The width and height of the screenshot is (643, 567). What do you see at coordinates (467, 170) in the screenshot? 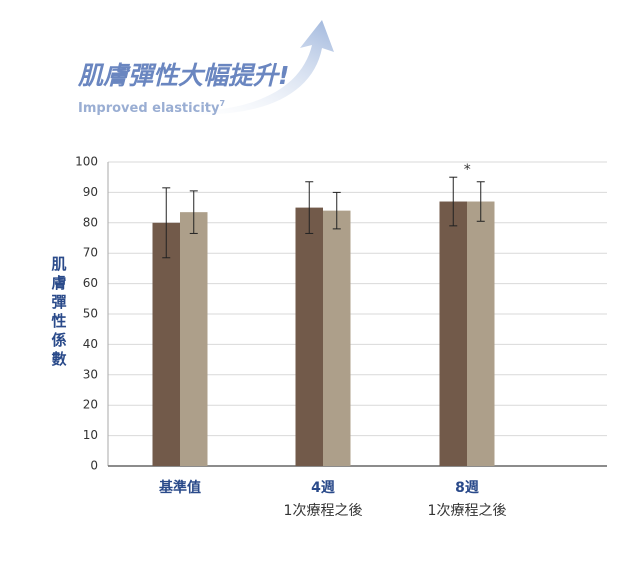
I see `annotation: *` at bounding box center [467, 170].